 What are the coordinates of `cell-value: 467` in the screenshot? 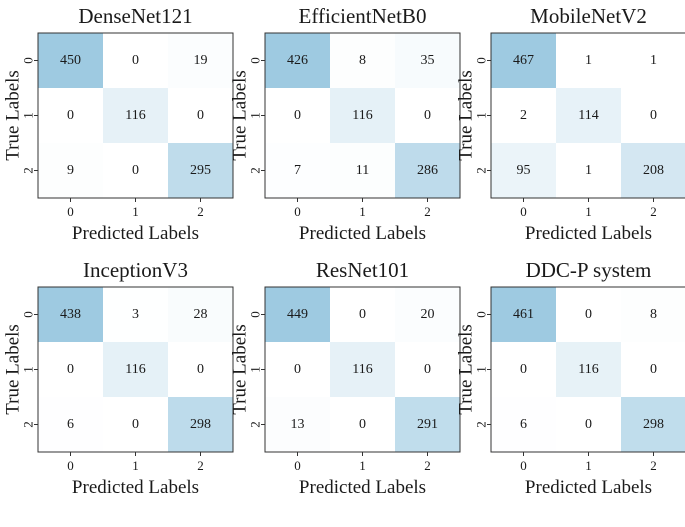 It's located at (523, 60).